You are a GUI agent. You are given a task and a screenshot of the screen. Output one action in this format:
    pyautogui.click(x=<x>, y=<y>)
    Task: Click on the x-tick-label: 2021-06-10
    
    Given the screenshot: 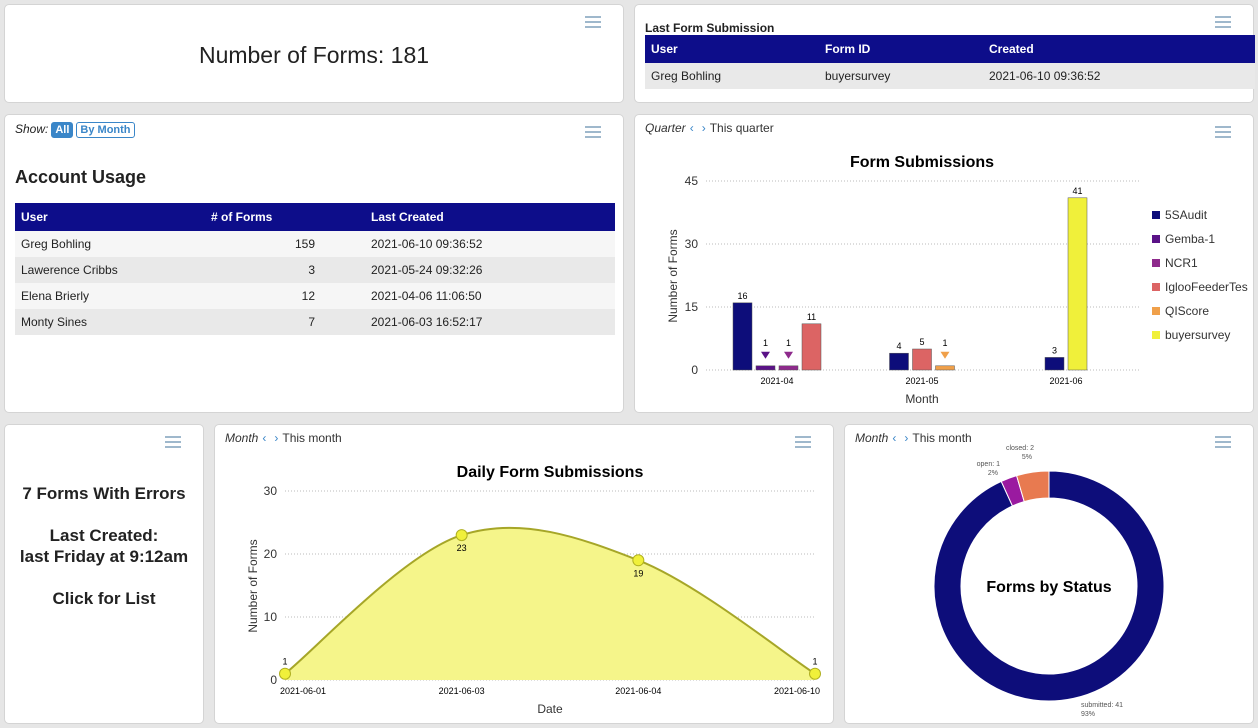 What is the action you would take?
    pyautogui.click(x=797, y=691)
    